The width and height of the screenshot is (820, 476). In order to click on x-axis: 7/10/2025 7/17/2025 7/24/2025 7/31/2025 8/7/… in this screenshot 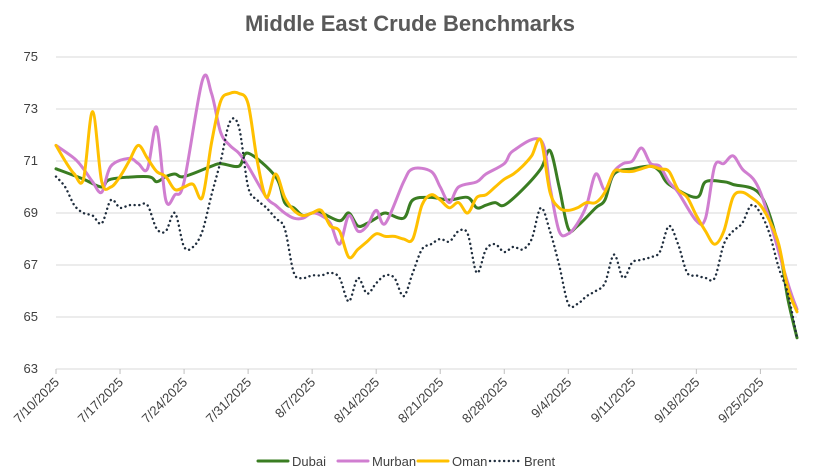, I will do `click(389, 397)`.